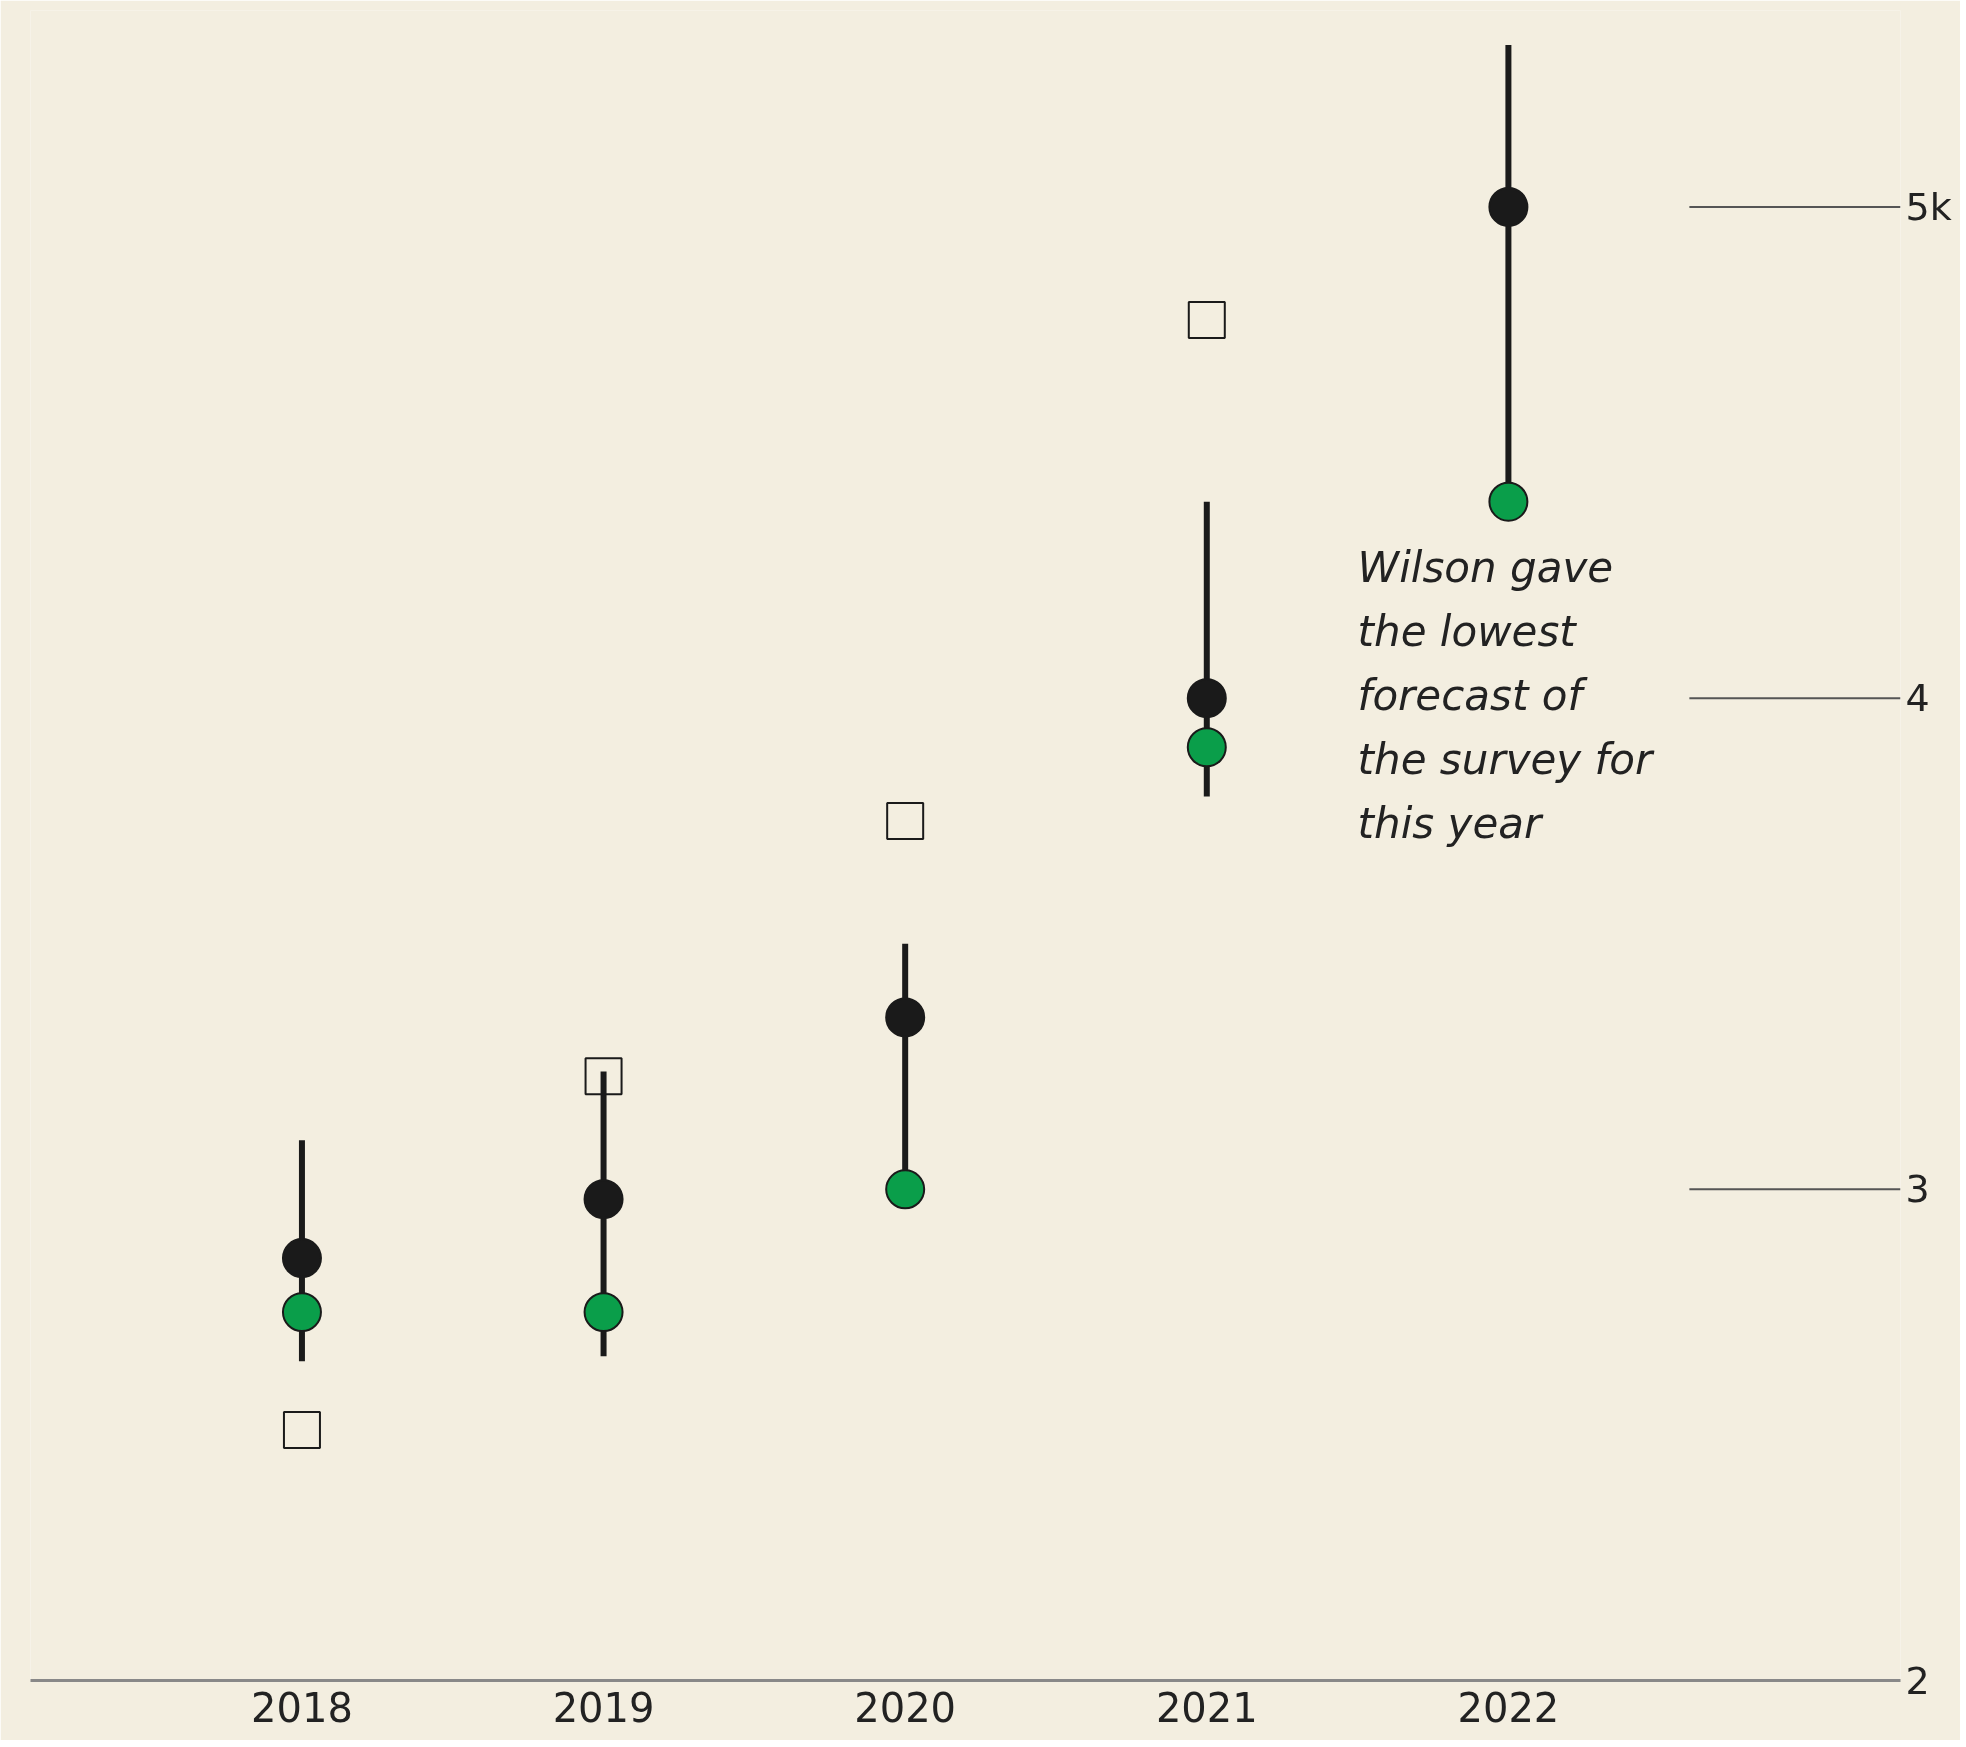 The height and width of the screenshot is (1747, 1966). I want to click on y-tick-label: 4, so click(1917, 698).